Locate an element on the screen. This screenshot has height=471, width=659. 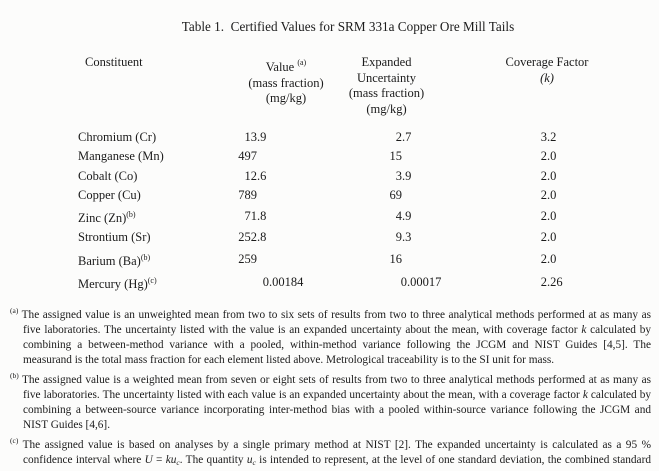
table-row: Strontium (Sr) 252.8 9.3 2.0 is located at coordinates (367, 237).